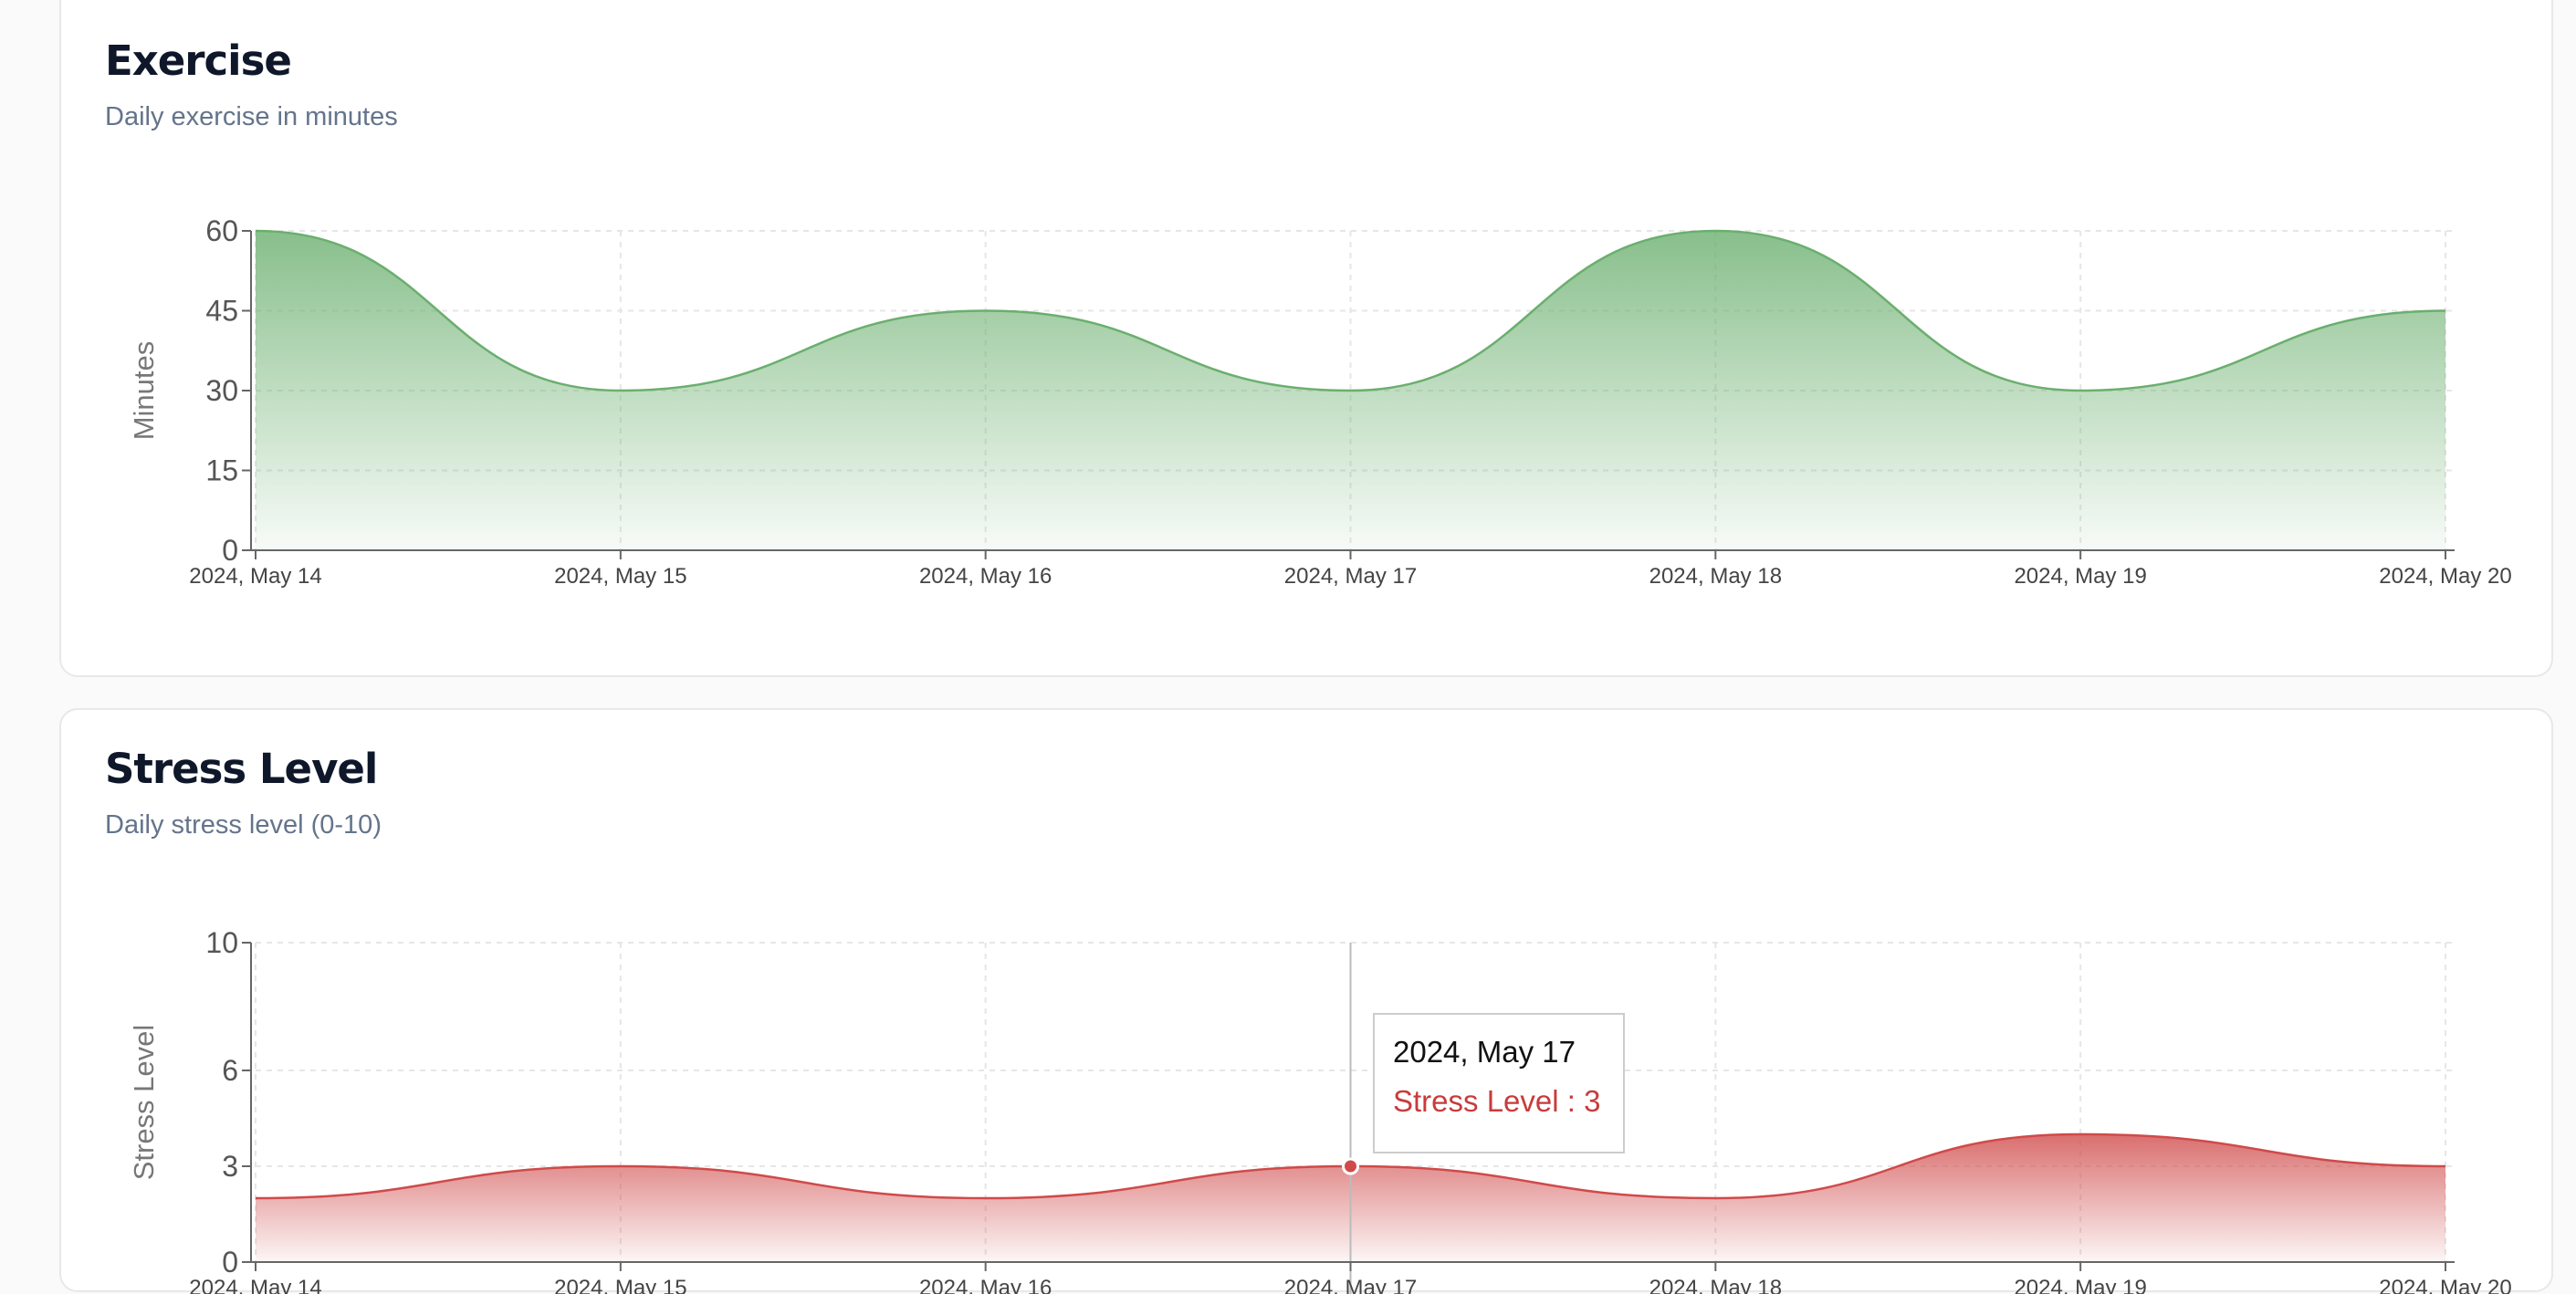 This screenshot has height=1294, width=2576. I want to click on y-tick-label: 10, so click(221, 942).